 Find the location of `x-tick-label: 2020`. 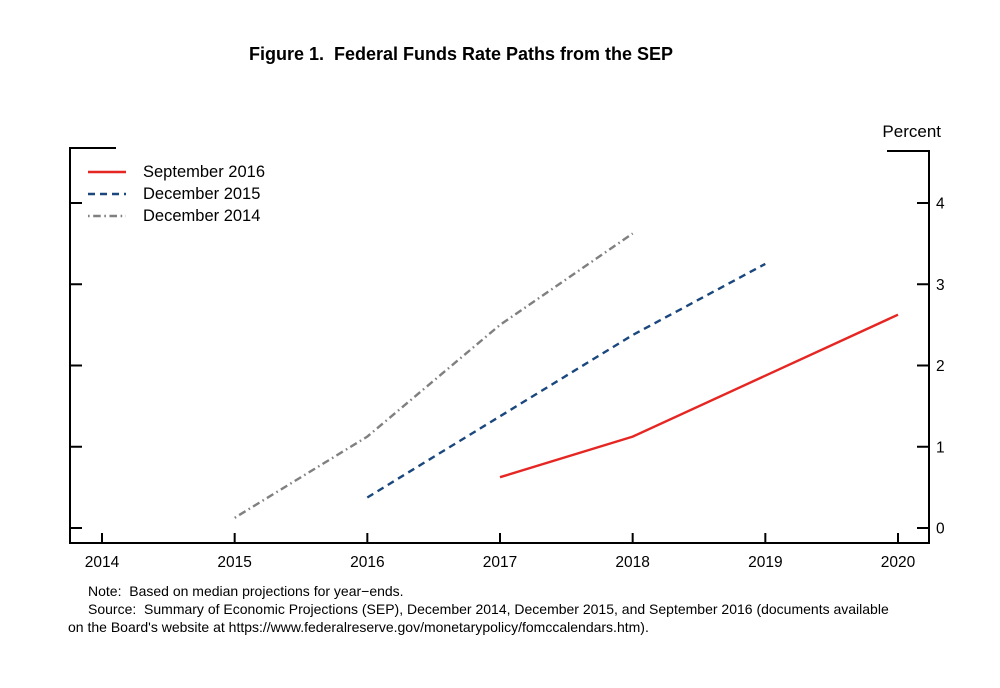

x-tick-label: 2020 is located at coordinates (898, 562).